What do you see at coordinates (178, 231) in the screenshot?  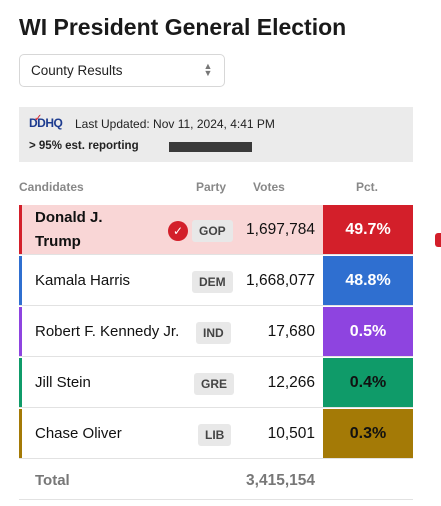 I see `winner-check-icon: ✓` at bounding box center [178, 231].